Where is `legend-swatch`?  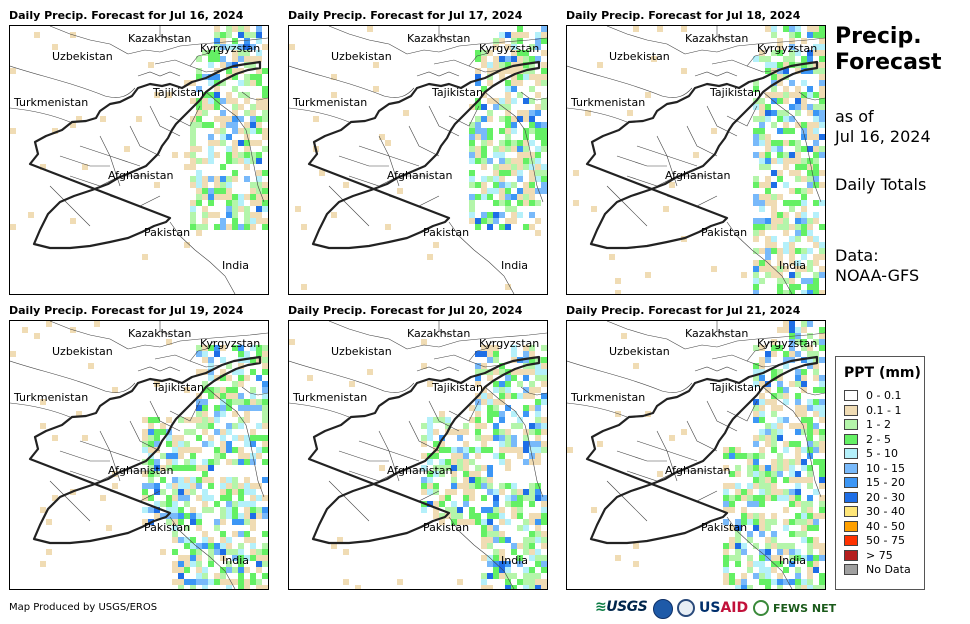 legend-swatch is located at coordinates (851, 468).